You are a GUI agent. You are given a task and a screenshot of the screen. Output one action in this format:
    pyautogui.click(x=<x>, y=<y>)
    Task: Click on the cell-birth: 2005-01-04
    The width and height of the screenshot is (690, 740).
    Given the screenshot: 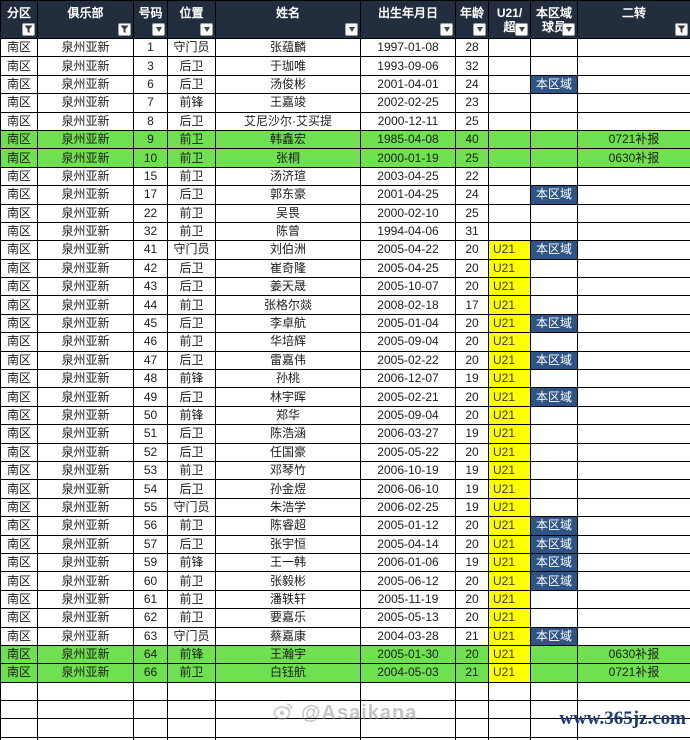 What is the action you would take?
    pyautogui.click(x=408, y=323)
    